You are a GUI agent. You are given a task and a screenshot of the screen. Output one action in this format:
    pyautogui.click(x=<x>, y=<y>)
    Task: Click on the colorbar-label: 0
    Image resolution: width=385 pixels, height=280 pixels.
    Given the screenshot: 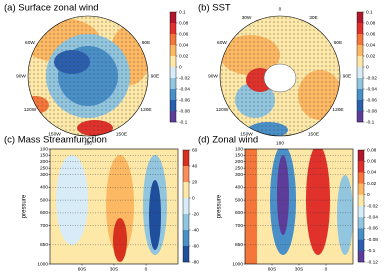 What is the action you would take?
    pyautogui.click(x=180, y=67)
    